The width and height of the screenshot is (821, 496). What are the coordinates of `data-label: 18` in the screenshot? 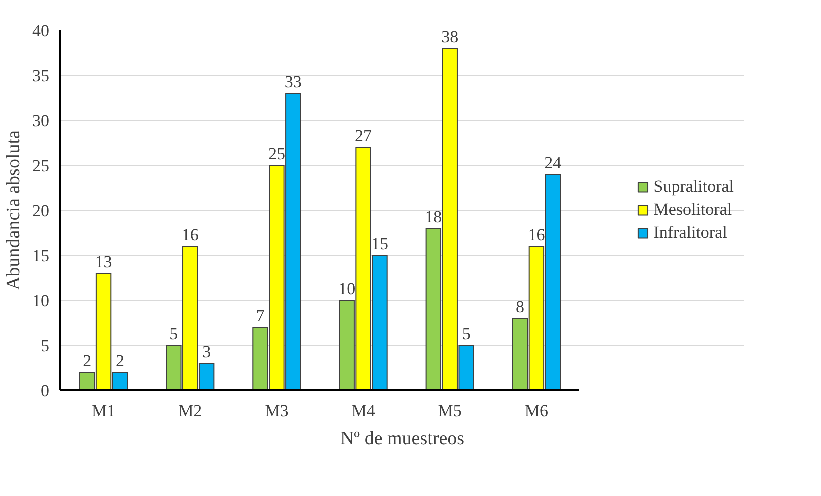 It's located at (433, 217).